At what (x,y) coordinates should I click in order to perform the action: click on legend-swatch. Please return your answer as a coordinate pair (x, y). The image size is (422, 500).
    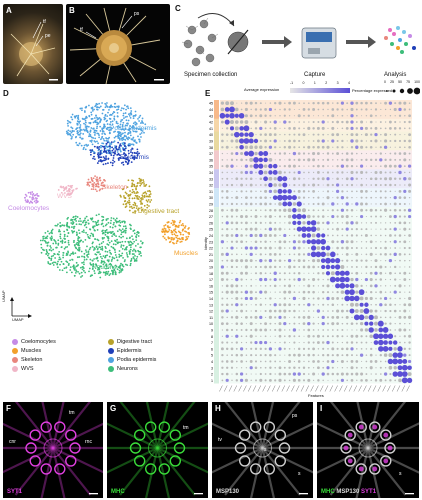
    Looking at the image, I should click on (111, 351).